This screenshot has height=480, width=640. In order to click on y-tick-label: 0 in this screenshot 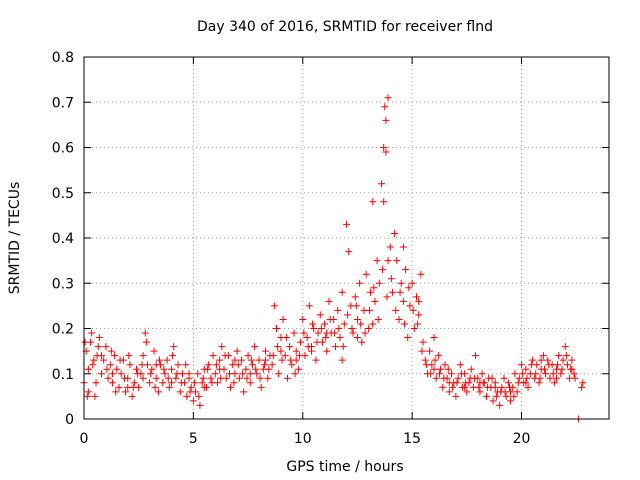, I will do `click(69, 420)`.